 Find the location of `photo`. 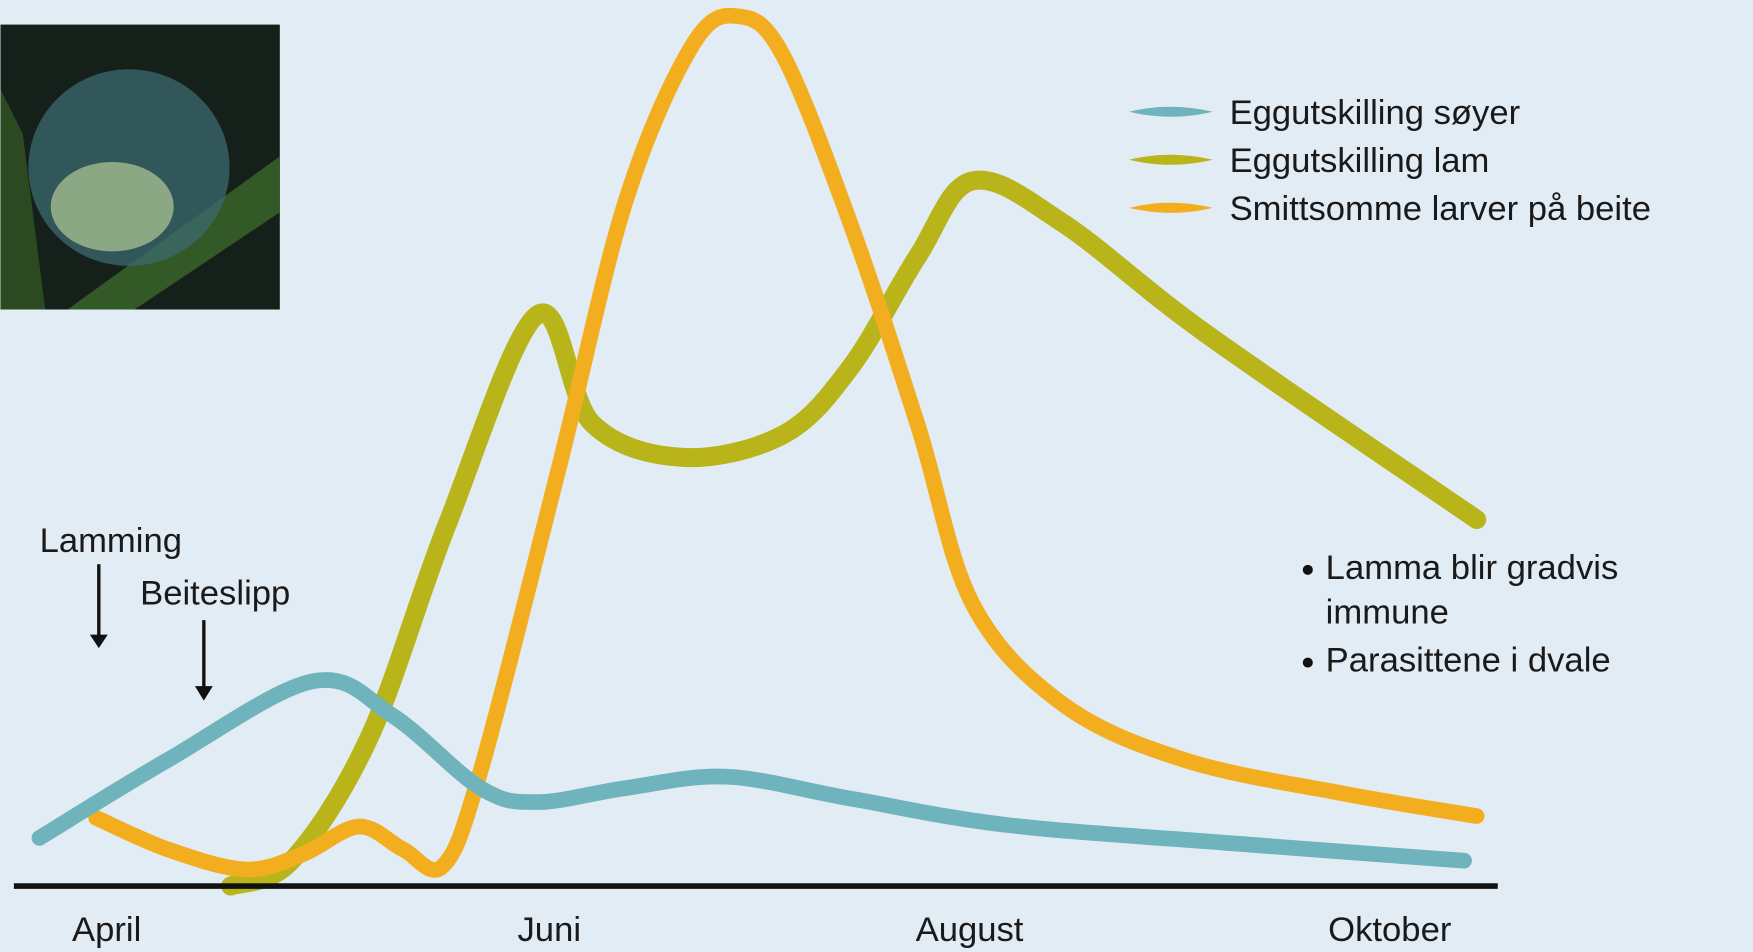

photo is located at coordinates (140, 167).